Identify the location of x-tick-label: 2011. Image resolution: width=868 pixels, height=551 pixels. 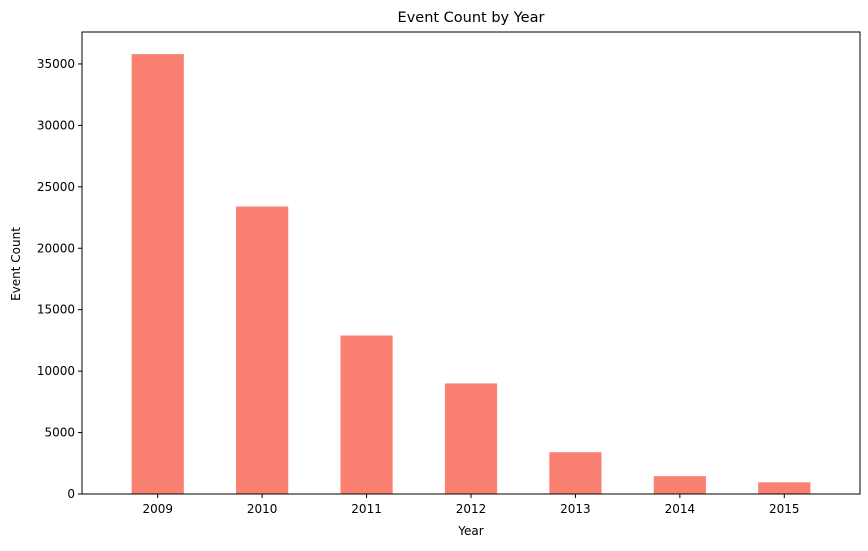
(366, 509).